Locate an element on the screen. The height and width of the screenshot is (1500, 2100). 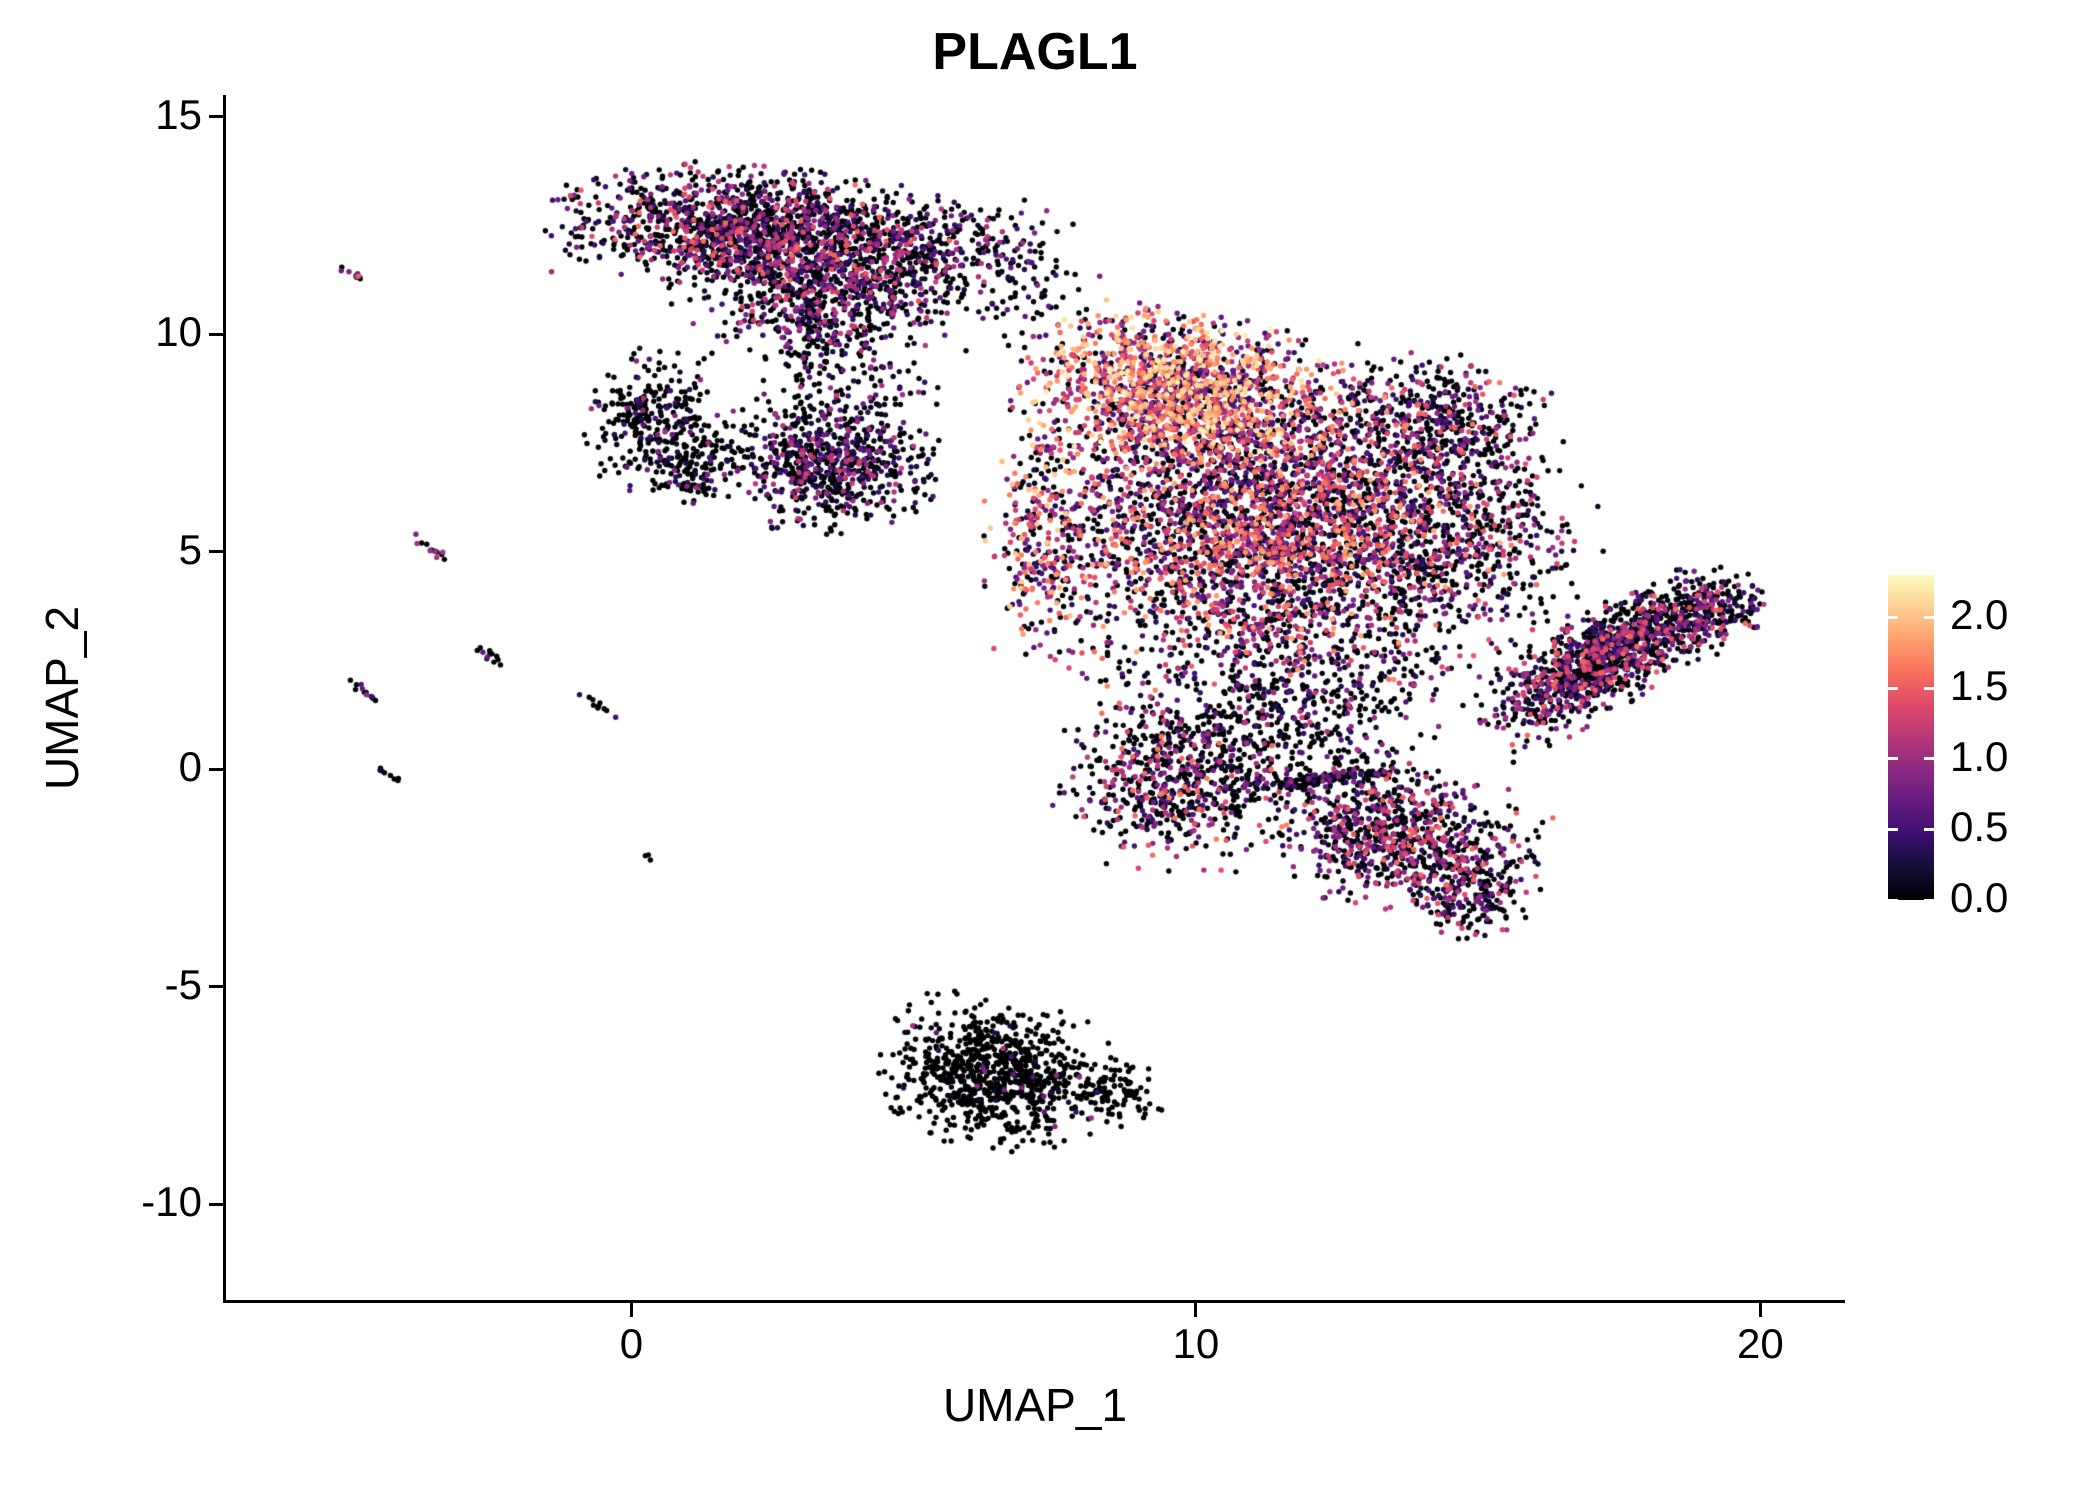
colorbar-tick-label: 0.5 is located at coordinates (1979, 827).